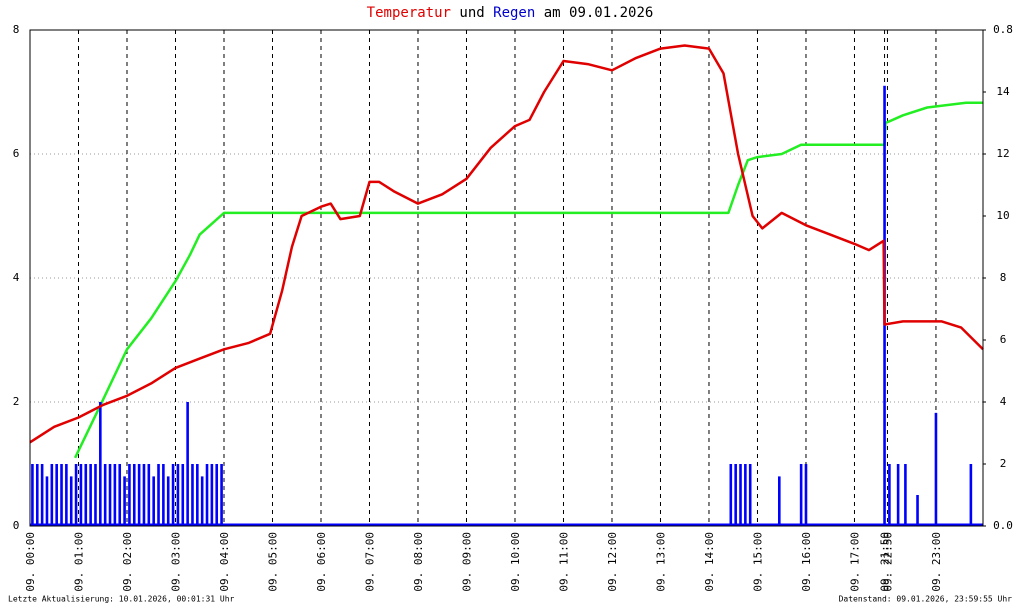 Image resolution: width=1020 pixels, height=606 pixels. Describe the element at coordinates (175, 562) in the screenshot. I see `x-tick-label: 09. 03:00` at that location.